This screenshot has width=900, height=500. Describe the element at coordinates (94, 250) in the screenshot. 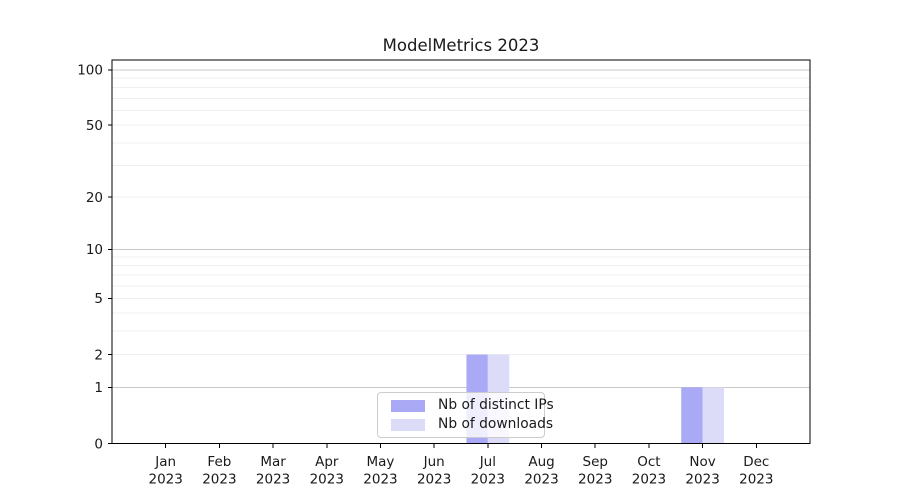

I see `y-tick-label: 10` at that location.